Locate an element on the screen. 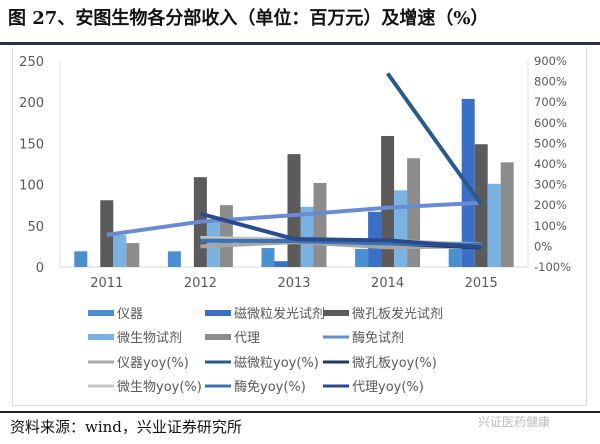 Image resolution: width=600 pixels, height=444 pixels. y-tick-label: 100 is located at coordinates (31, 186).